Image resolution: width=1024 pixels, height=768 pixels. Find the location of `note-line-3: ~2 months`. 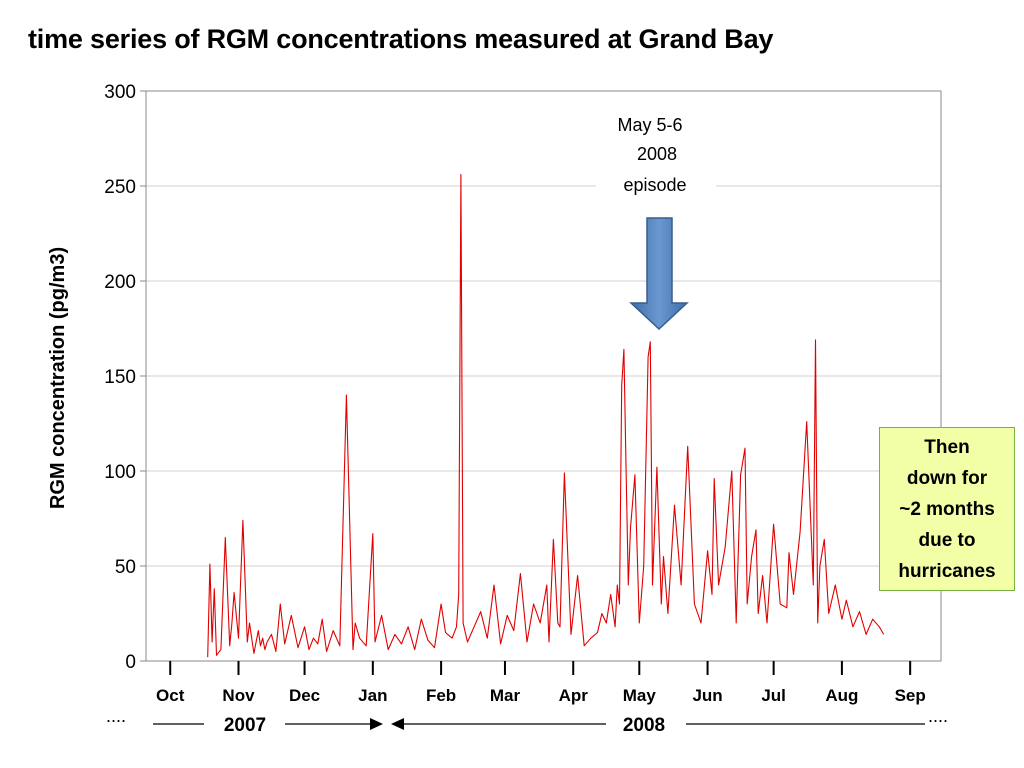

note-line-3: ~2 months is located at coordinates (947, 509).